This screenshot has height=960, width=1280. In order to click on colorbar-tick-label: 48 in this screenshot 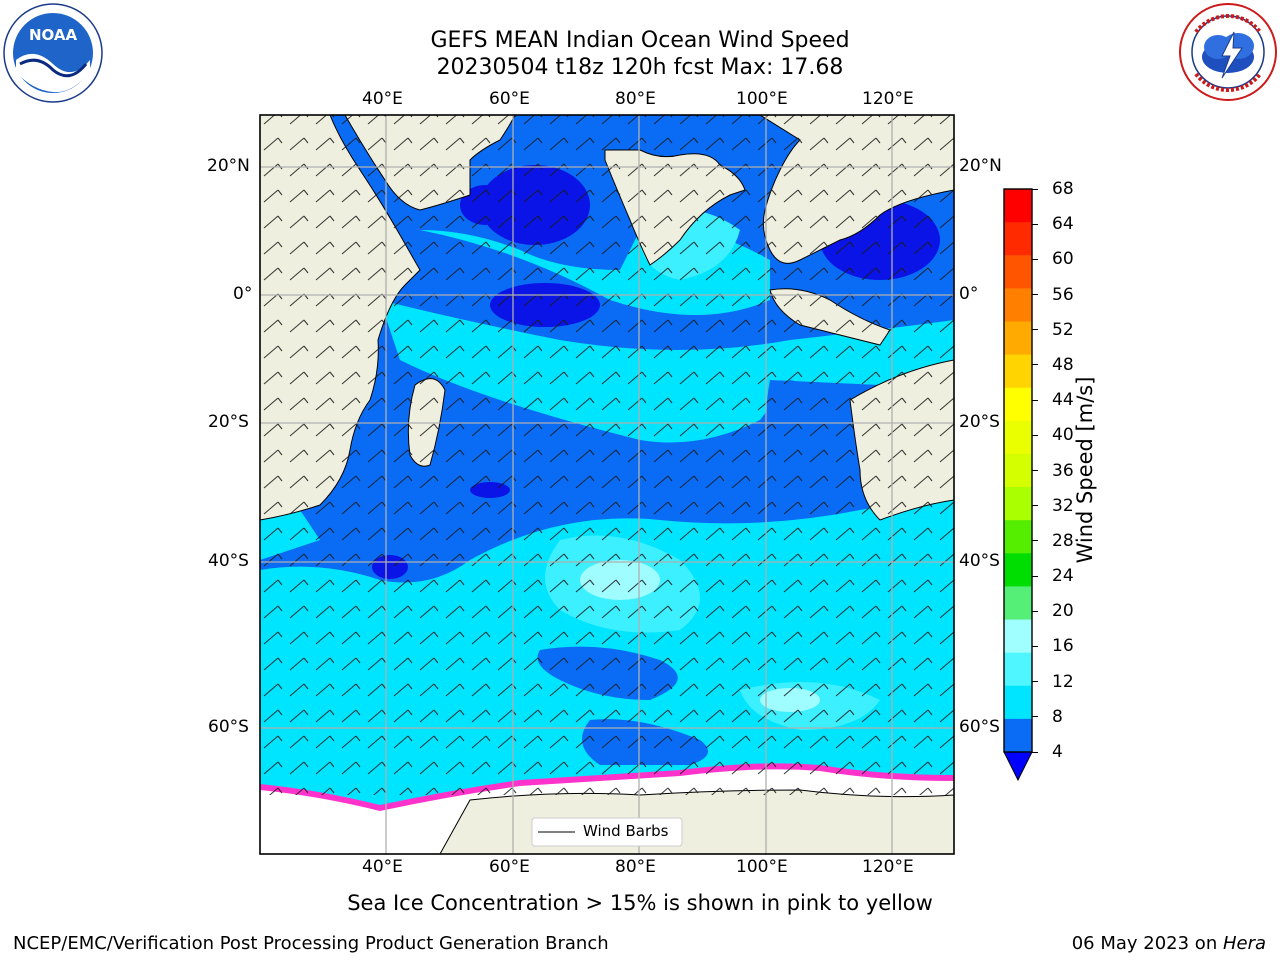, I will do `click(1063, 364)`.